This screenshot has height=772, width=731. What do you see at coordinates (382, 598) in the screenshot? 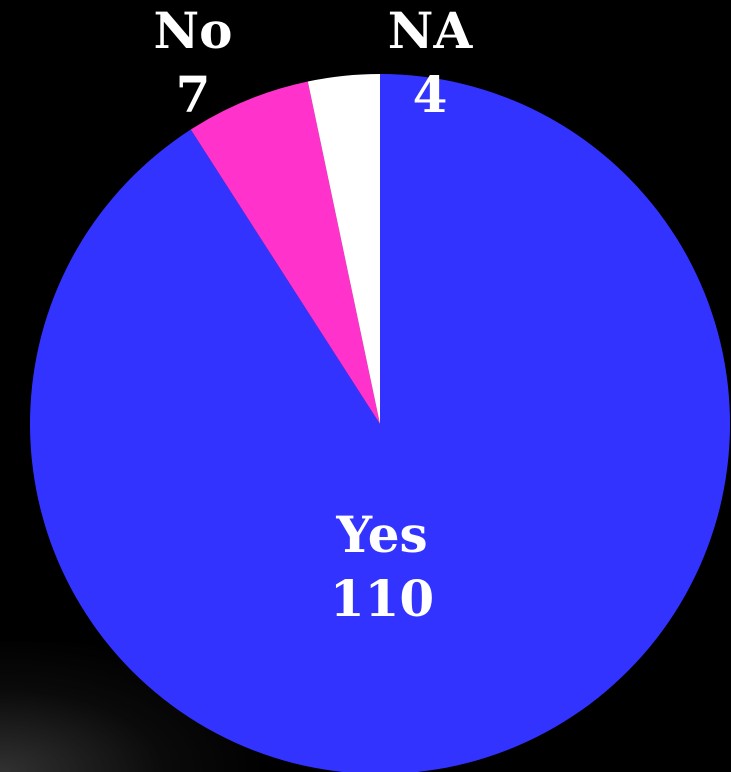
I see `slice-value-yes: 110` at bounding box center [382, 598].